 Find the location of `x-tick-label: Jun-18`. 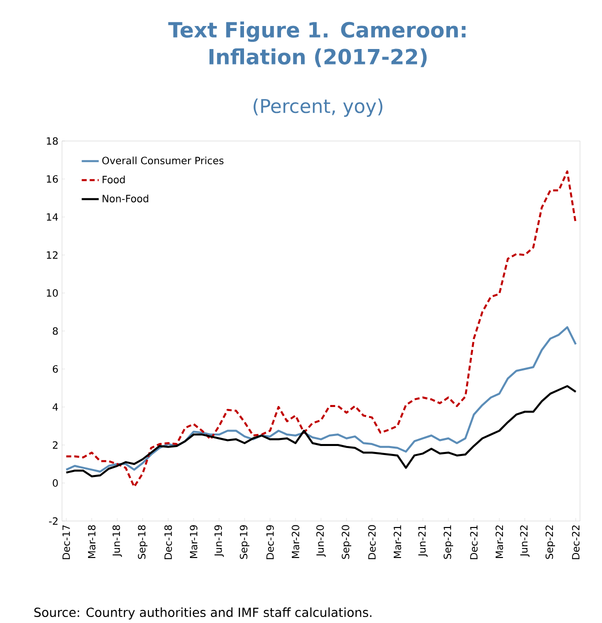

x-tick-label: Jun-18 is located at coordinates (117, 541).